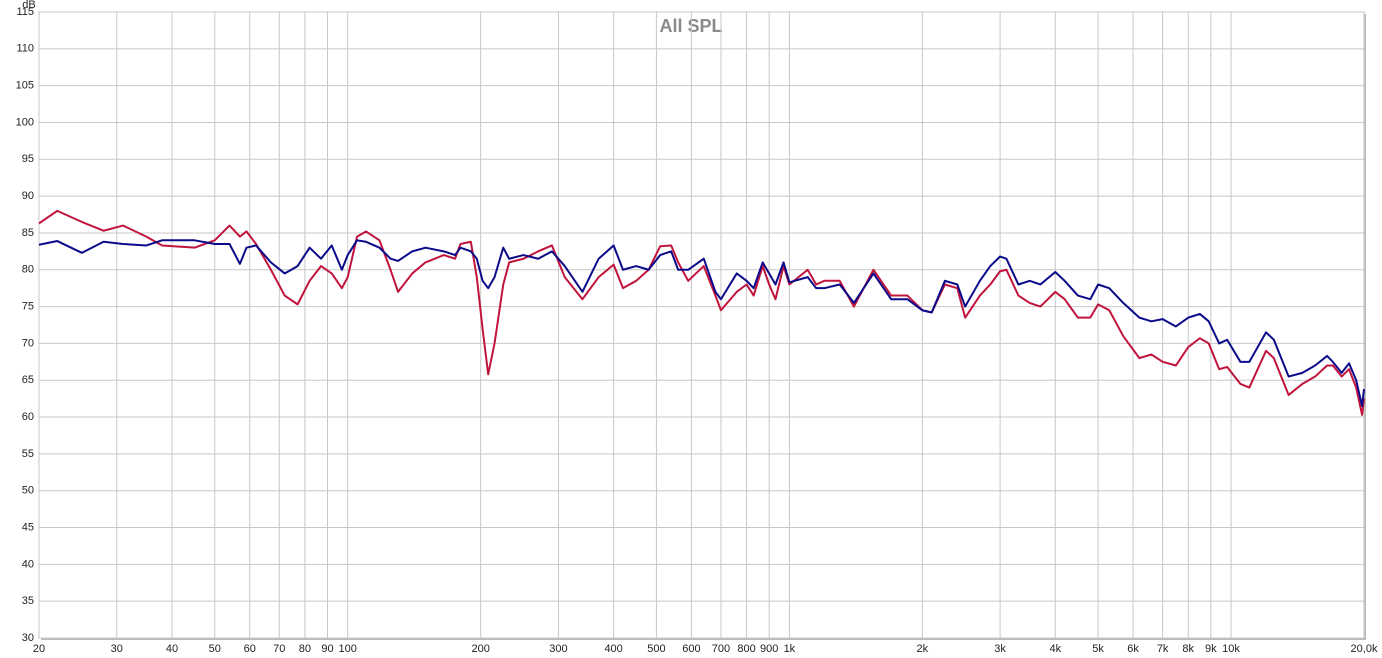 The height and width of the screenshot is (658, 1382). I want to click on y-tick-label: 35, so click(28, 601).